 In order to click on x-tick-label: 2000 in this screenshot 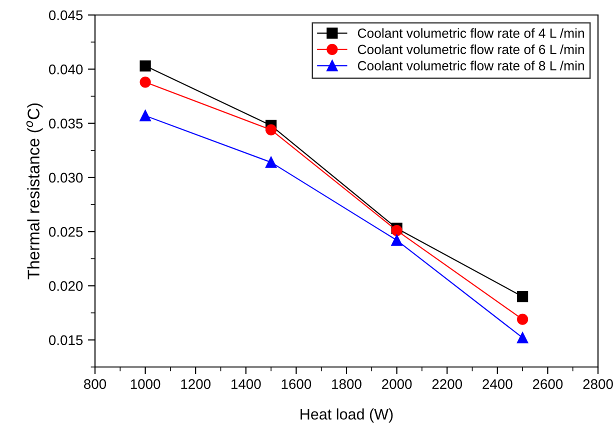, I will do `click(397, 384)`.